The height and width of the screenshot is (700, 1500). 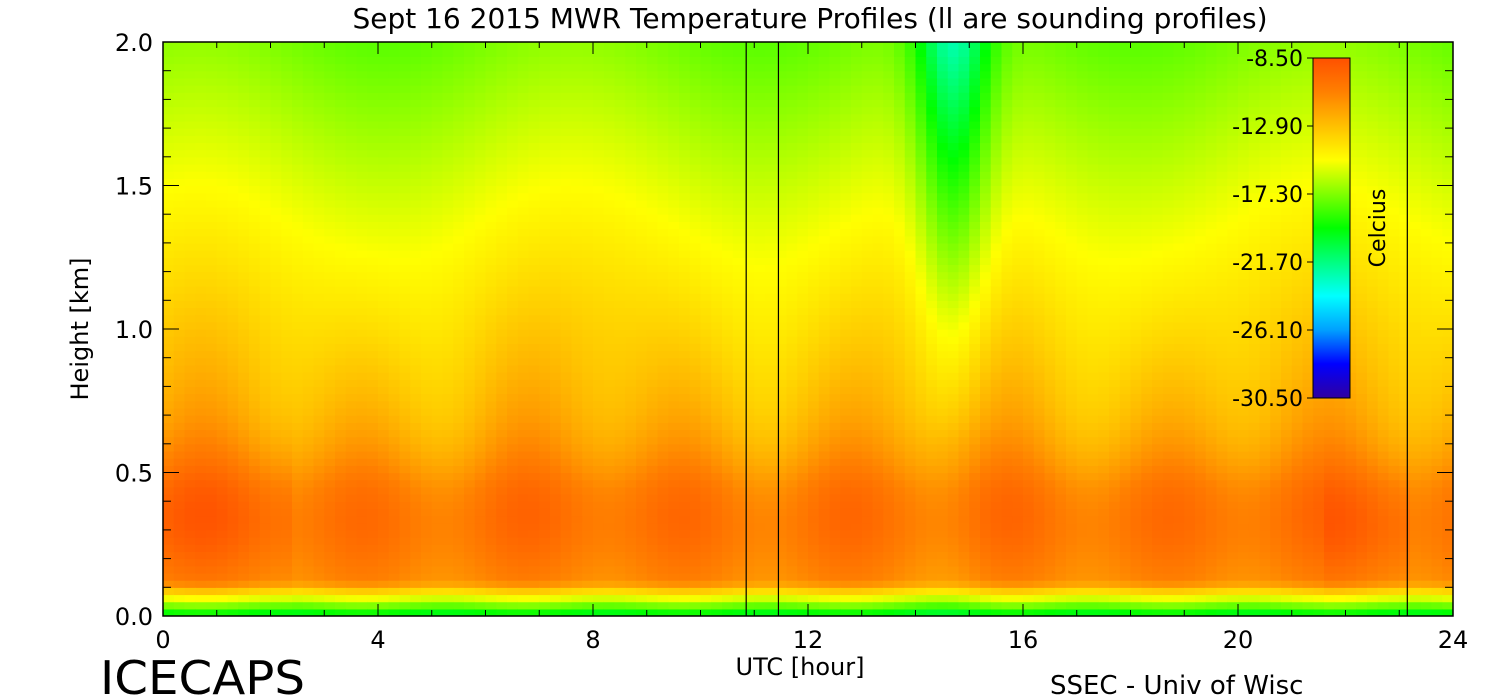 I want to click on colorbar-tick-label: -30.50, so click(x=1267, y=399).